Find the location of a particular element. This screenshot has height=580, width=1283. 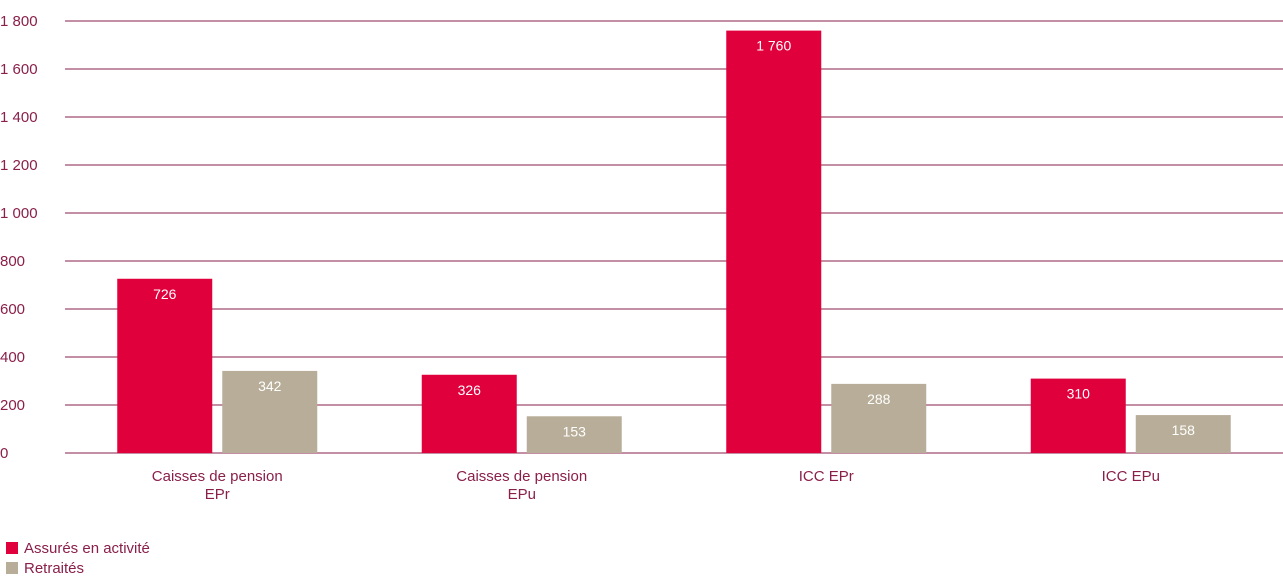

y-tick-label: 0 is located at coordinates (4, 453).